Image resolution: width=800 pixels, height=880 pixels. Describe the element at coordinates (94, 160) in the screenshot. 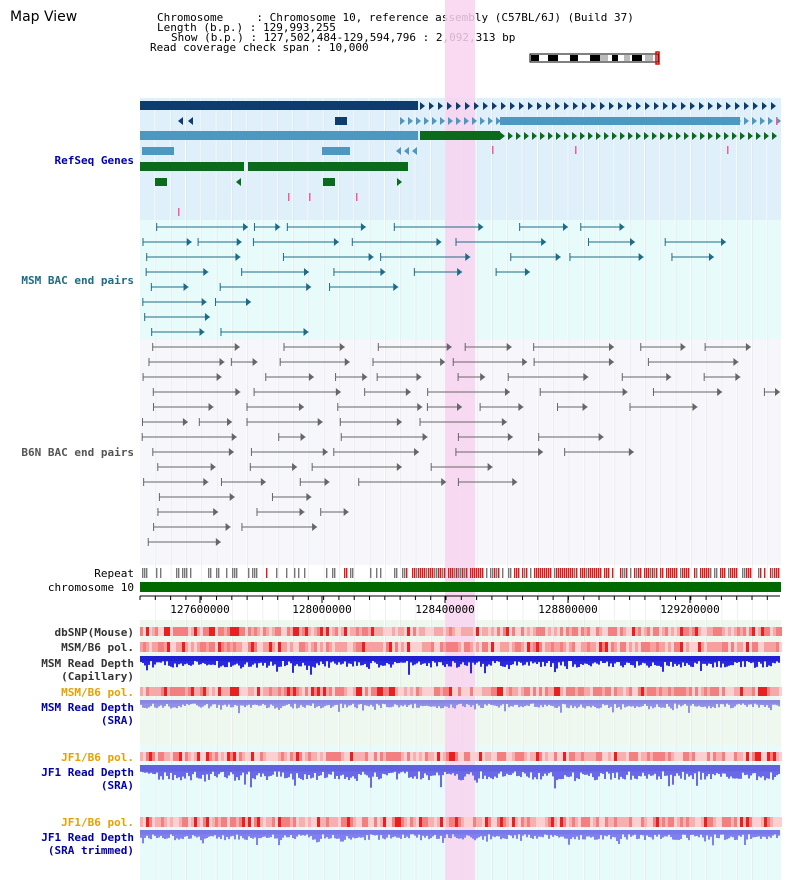

I see `track-label-refseq: RefSeq Genes` at that location.